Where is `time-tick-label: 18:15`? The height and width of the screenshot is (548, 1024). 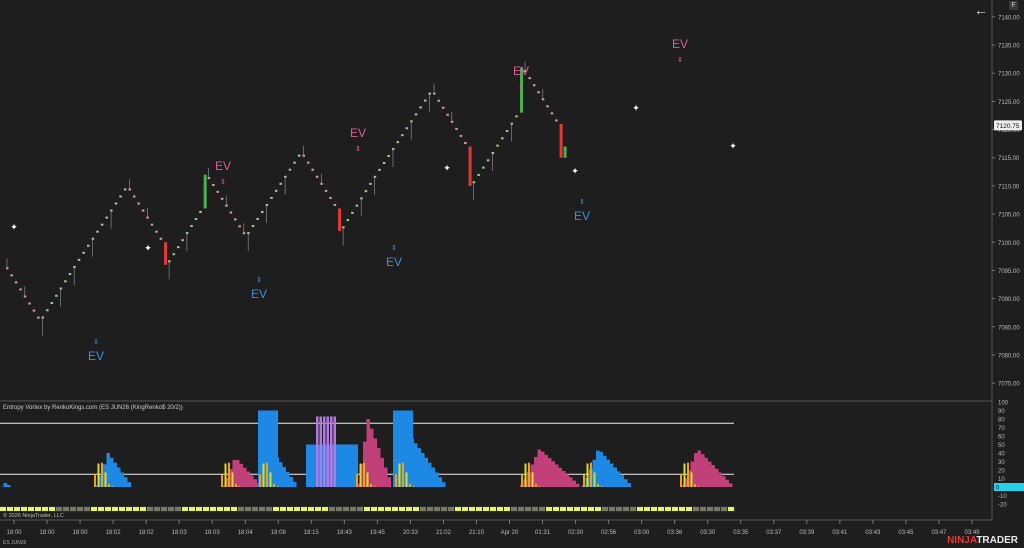
time-tick-label: 18:15 is located at coordinates (312, 533).